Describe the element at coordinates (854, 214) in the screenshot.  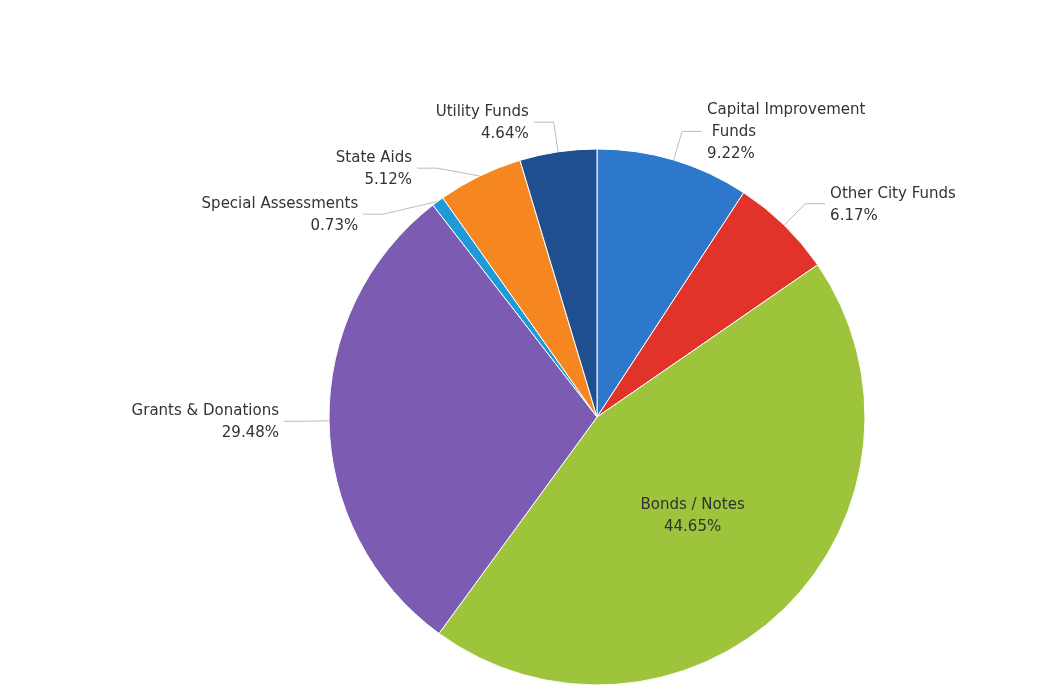
I see `data-label: 6.17%` at that location.